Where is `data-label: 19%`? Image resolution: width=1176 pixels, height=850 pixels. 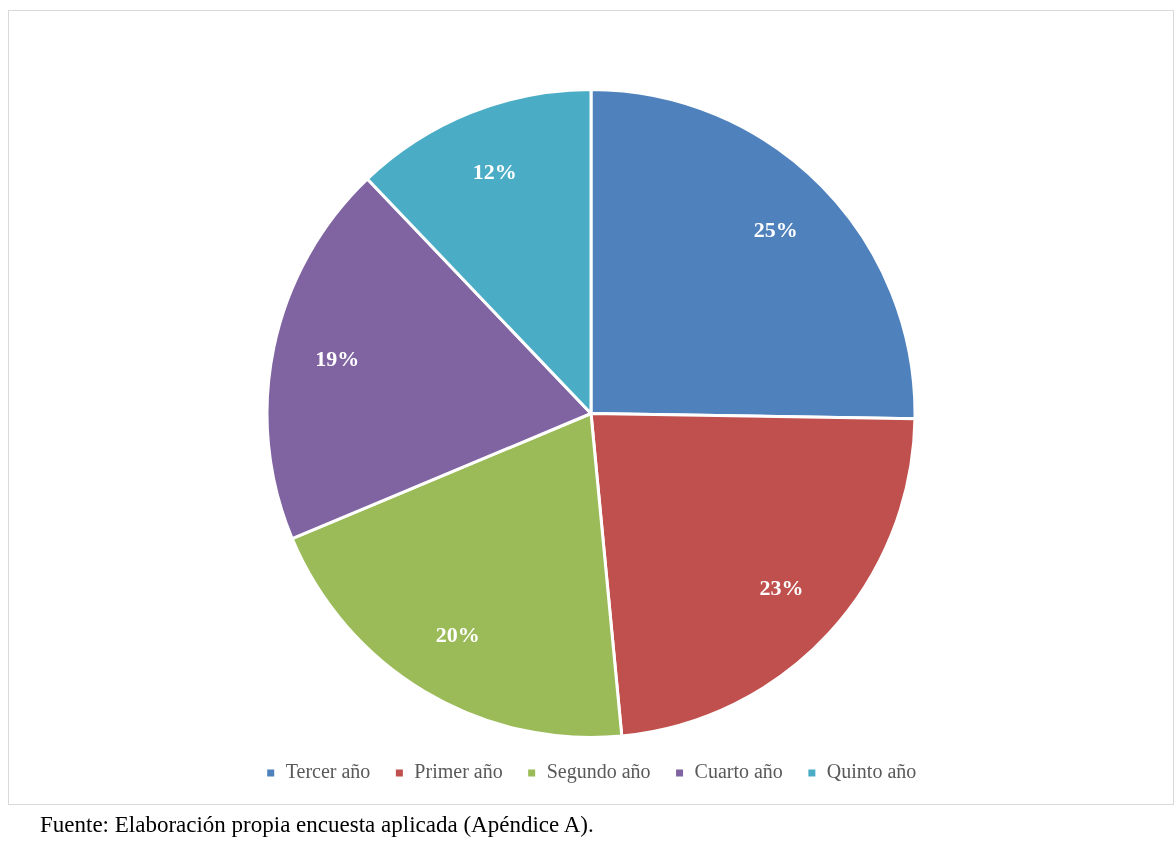
data-label: 19% is located at coordinates (337, 359).